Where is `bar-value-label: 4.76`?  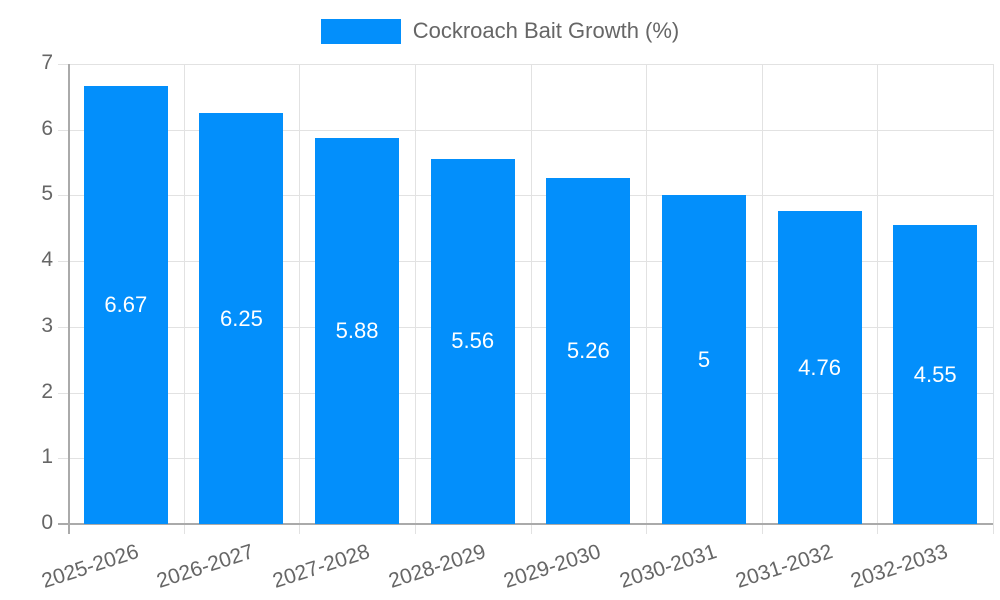 bar-value-label: 4.76 is located at coordinates (819, 367).